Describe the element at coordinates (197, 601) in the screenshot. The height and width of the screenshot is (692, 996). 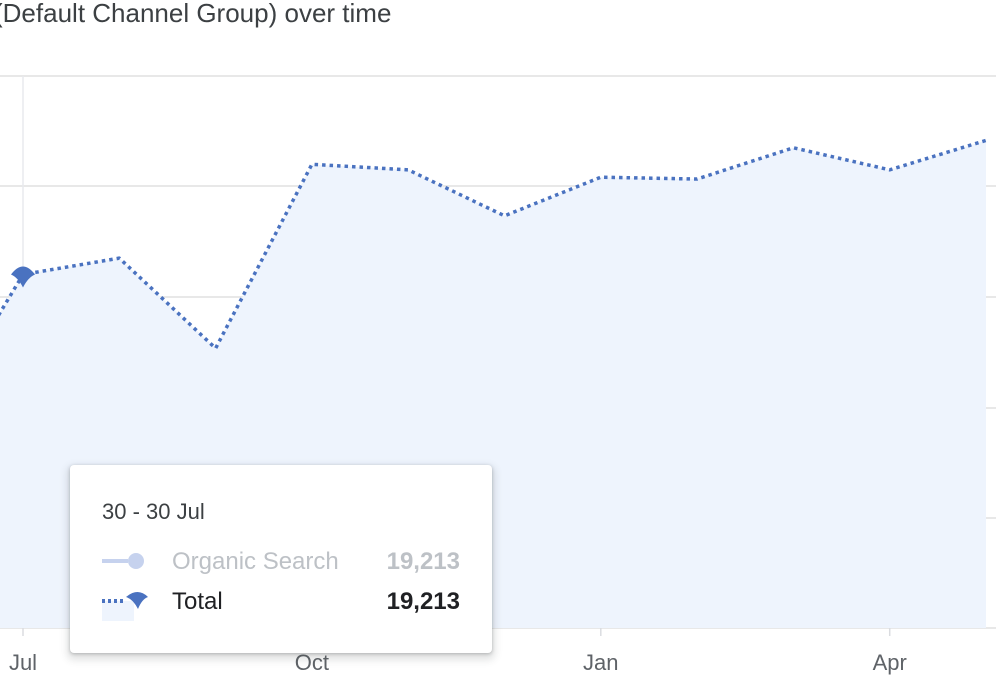
I see `tooltip-row-label: Total` at that location.